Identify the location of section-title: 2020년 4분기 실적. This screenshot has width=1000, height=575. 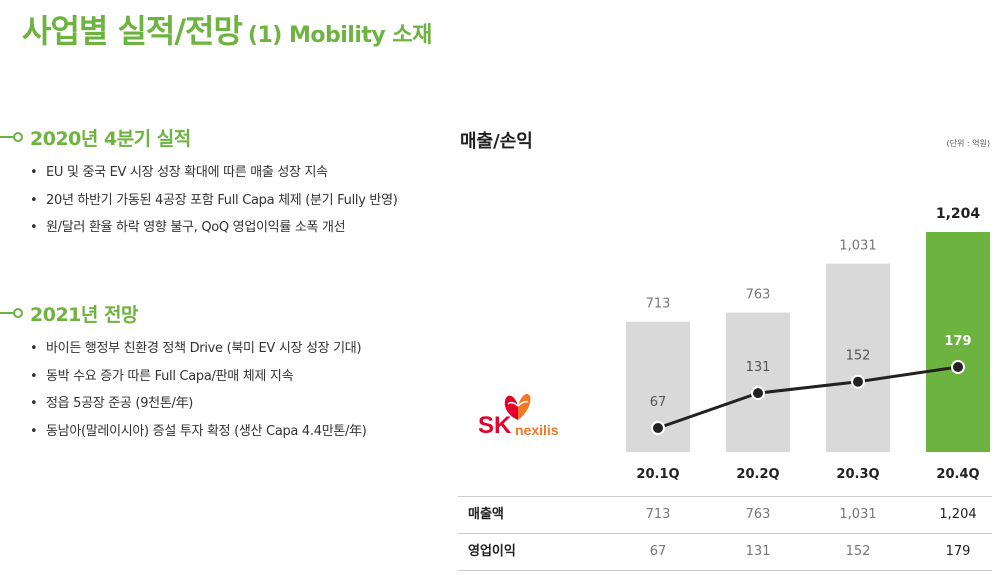
(110, 139).